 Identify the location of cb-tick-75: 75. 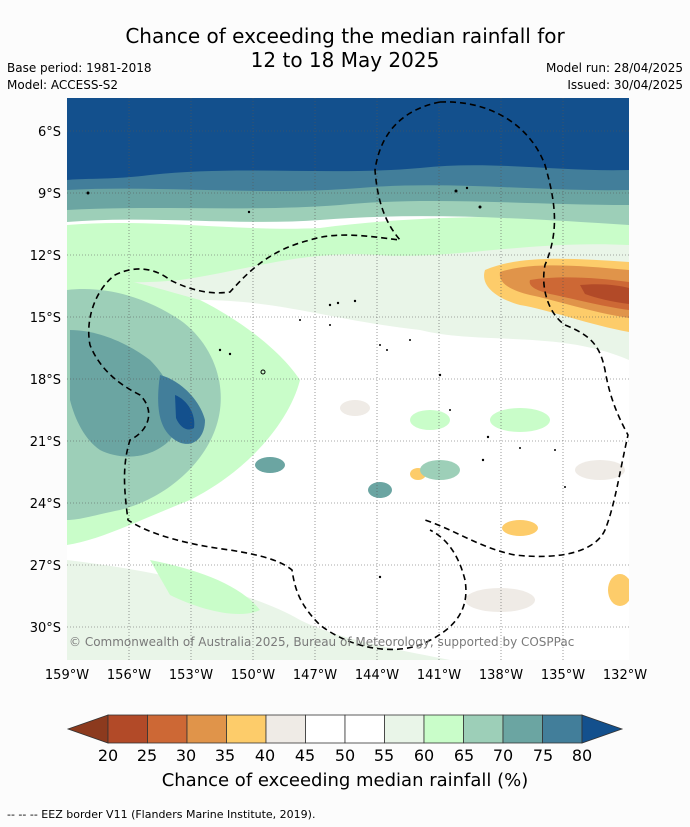
(543, 755).